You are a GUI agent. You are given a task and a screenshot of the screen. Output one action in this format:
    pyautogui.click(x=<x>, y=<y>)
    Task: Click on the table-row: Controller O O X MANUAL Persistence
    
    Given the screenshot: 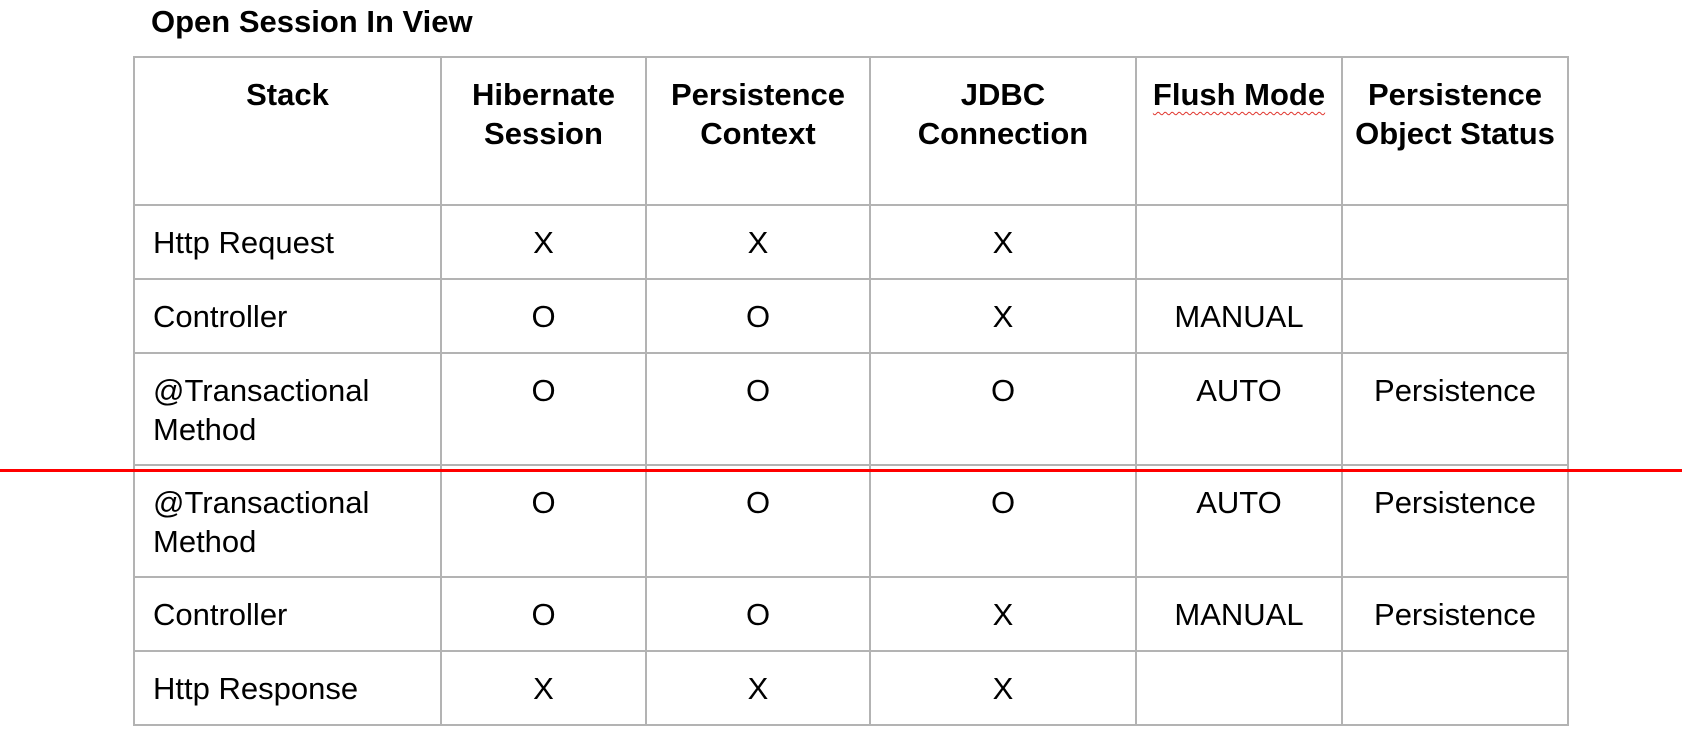 What is the action you would take?
    pyautogui.click(x=851, y=614)
    